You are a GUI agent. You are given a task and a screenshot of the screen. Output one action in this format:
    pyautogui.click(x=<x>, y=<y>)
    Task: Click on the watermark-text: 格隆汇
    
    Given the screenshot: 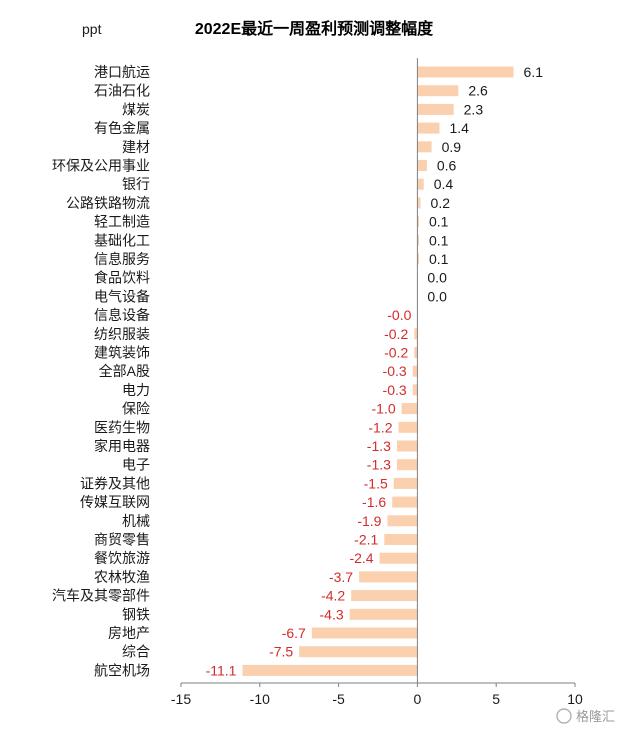 What is the action you would take?
    pyautogui.click(x=595, y=716)
    